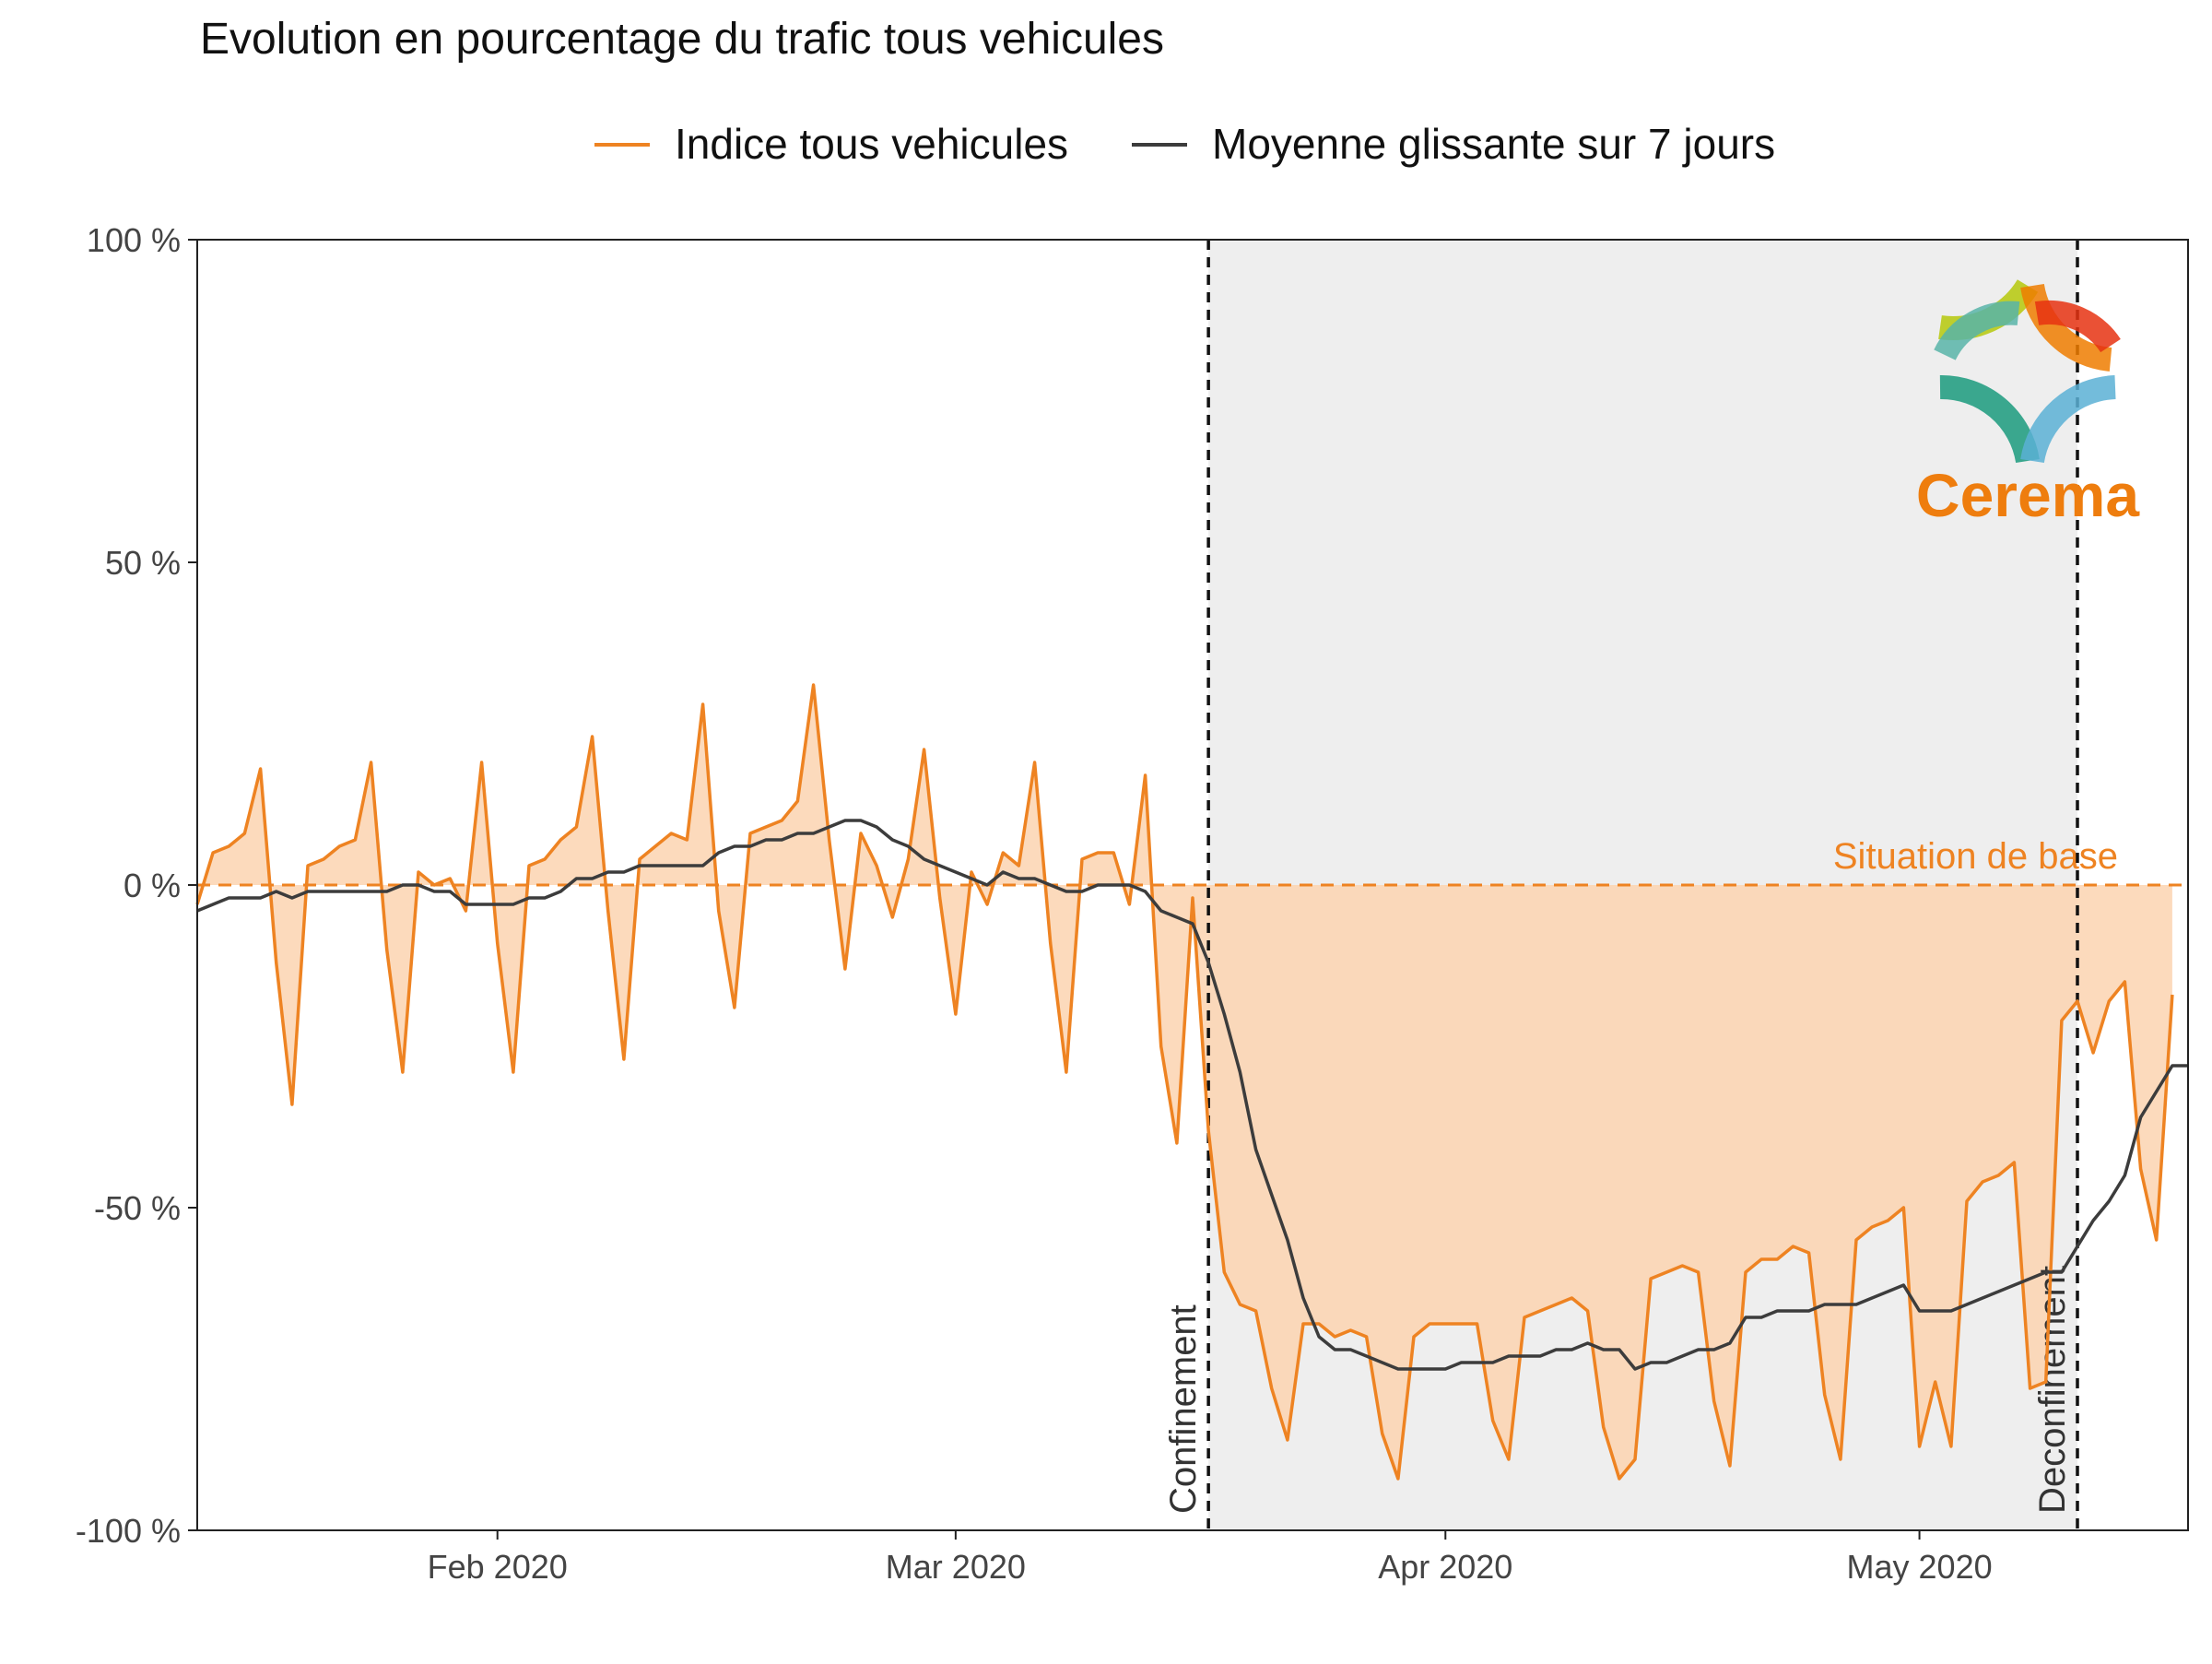 This screenshot has height=1664, width=2212. I want to click on legend-label-moyenne: Moyenne glissante sur 7 jours, so click(1493, 144).